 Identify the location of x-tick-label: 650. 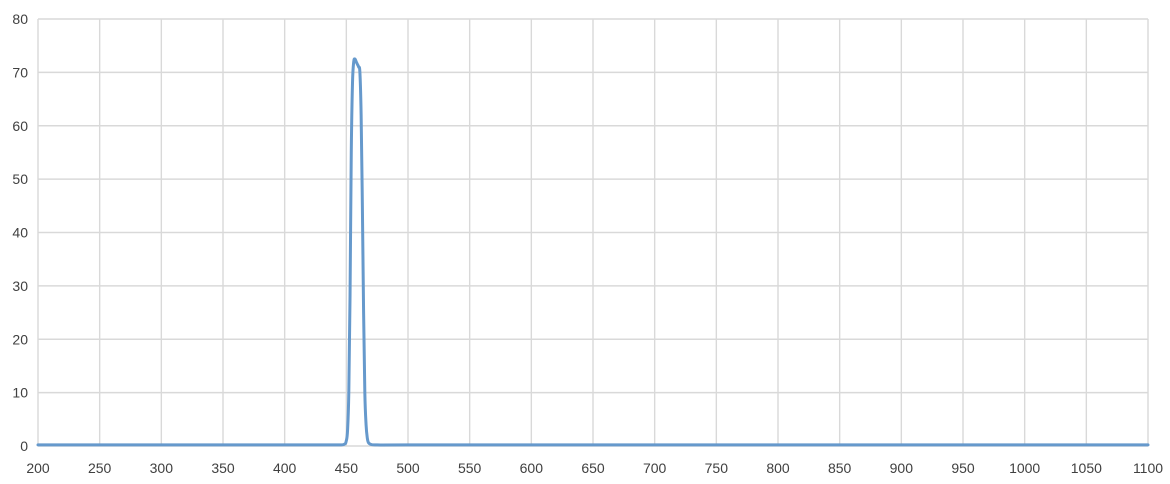
(593, 468).